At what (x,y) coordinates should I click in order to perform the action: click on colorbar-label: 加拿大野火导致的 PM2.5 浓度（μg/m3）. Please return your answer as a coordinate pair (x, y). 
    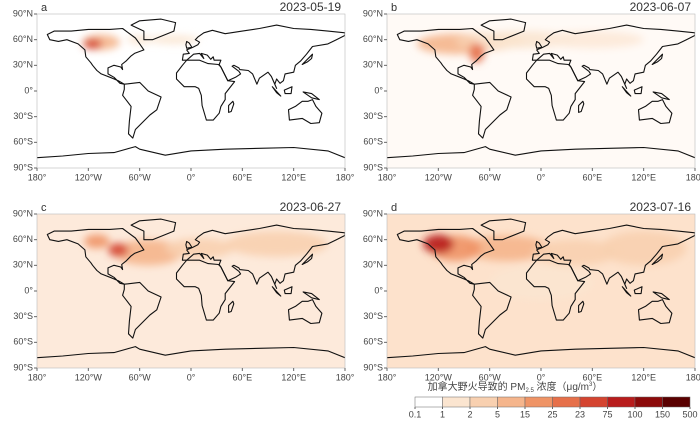
    Looking at the image, I should click on (515, 387).